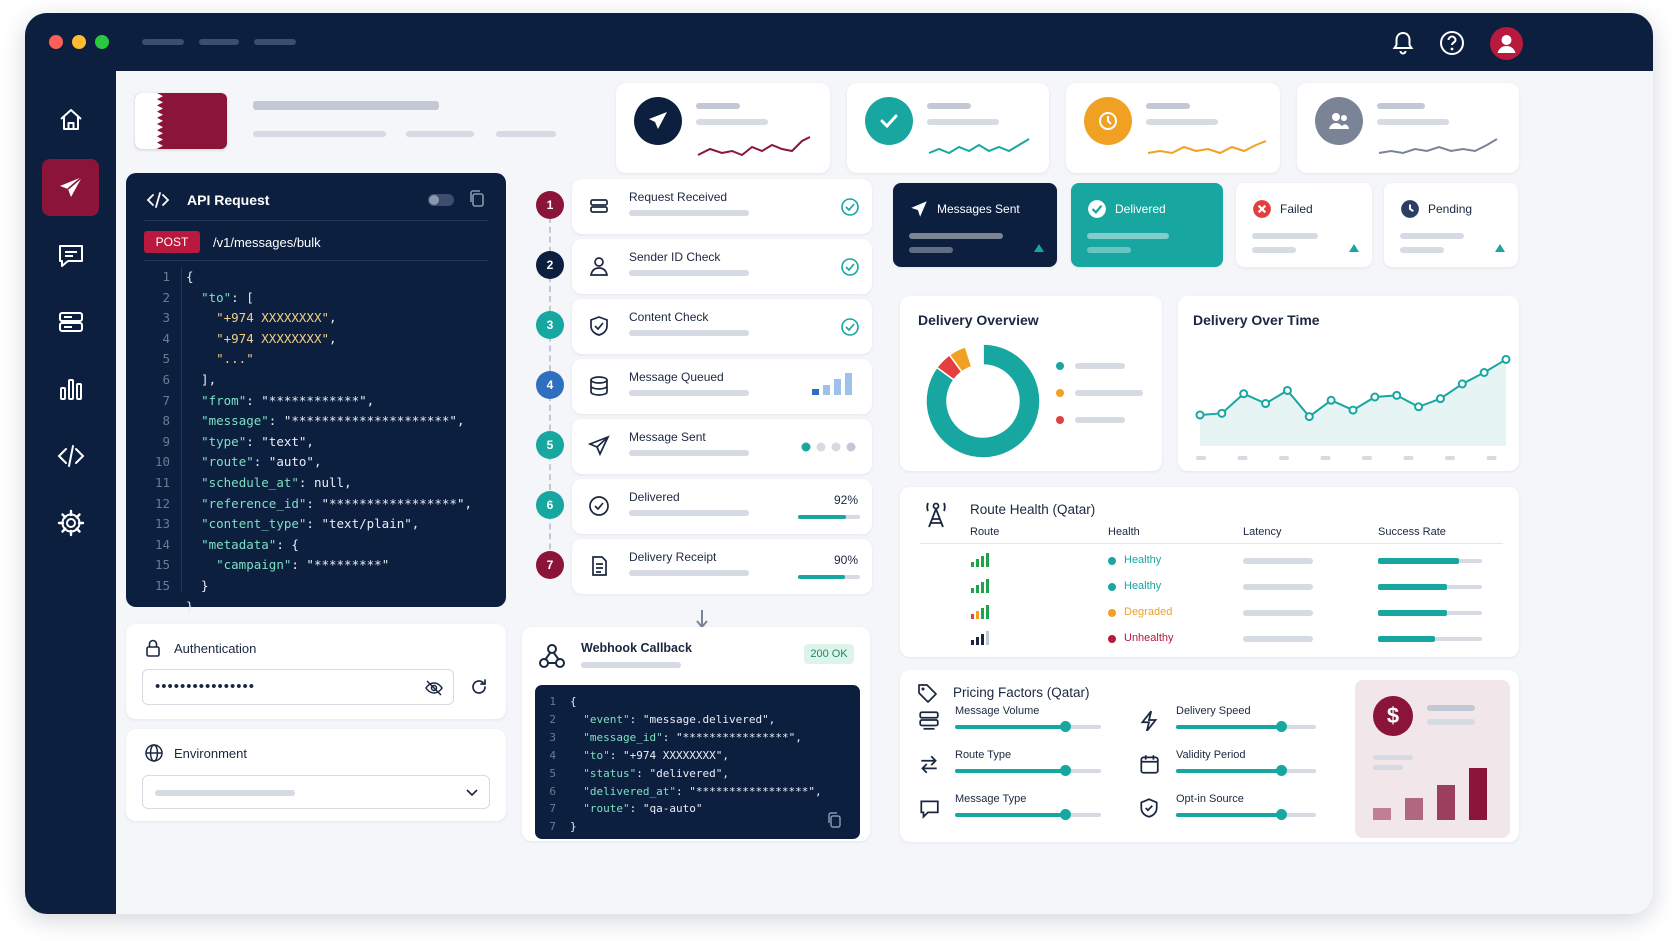 Image resolution: width=1672 pixels, height=941 pixels. I want to click on sidebar-item-send, so click(70, 187).